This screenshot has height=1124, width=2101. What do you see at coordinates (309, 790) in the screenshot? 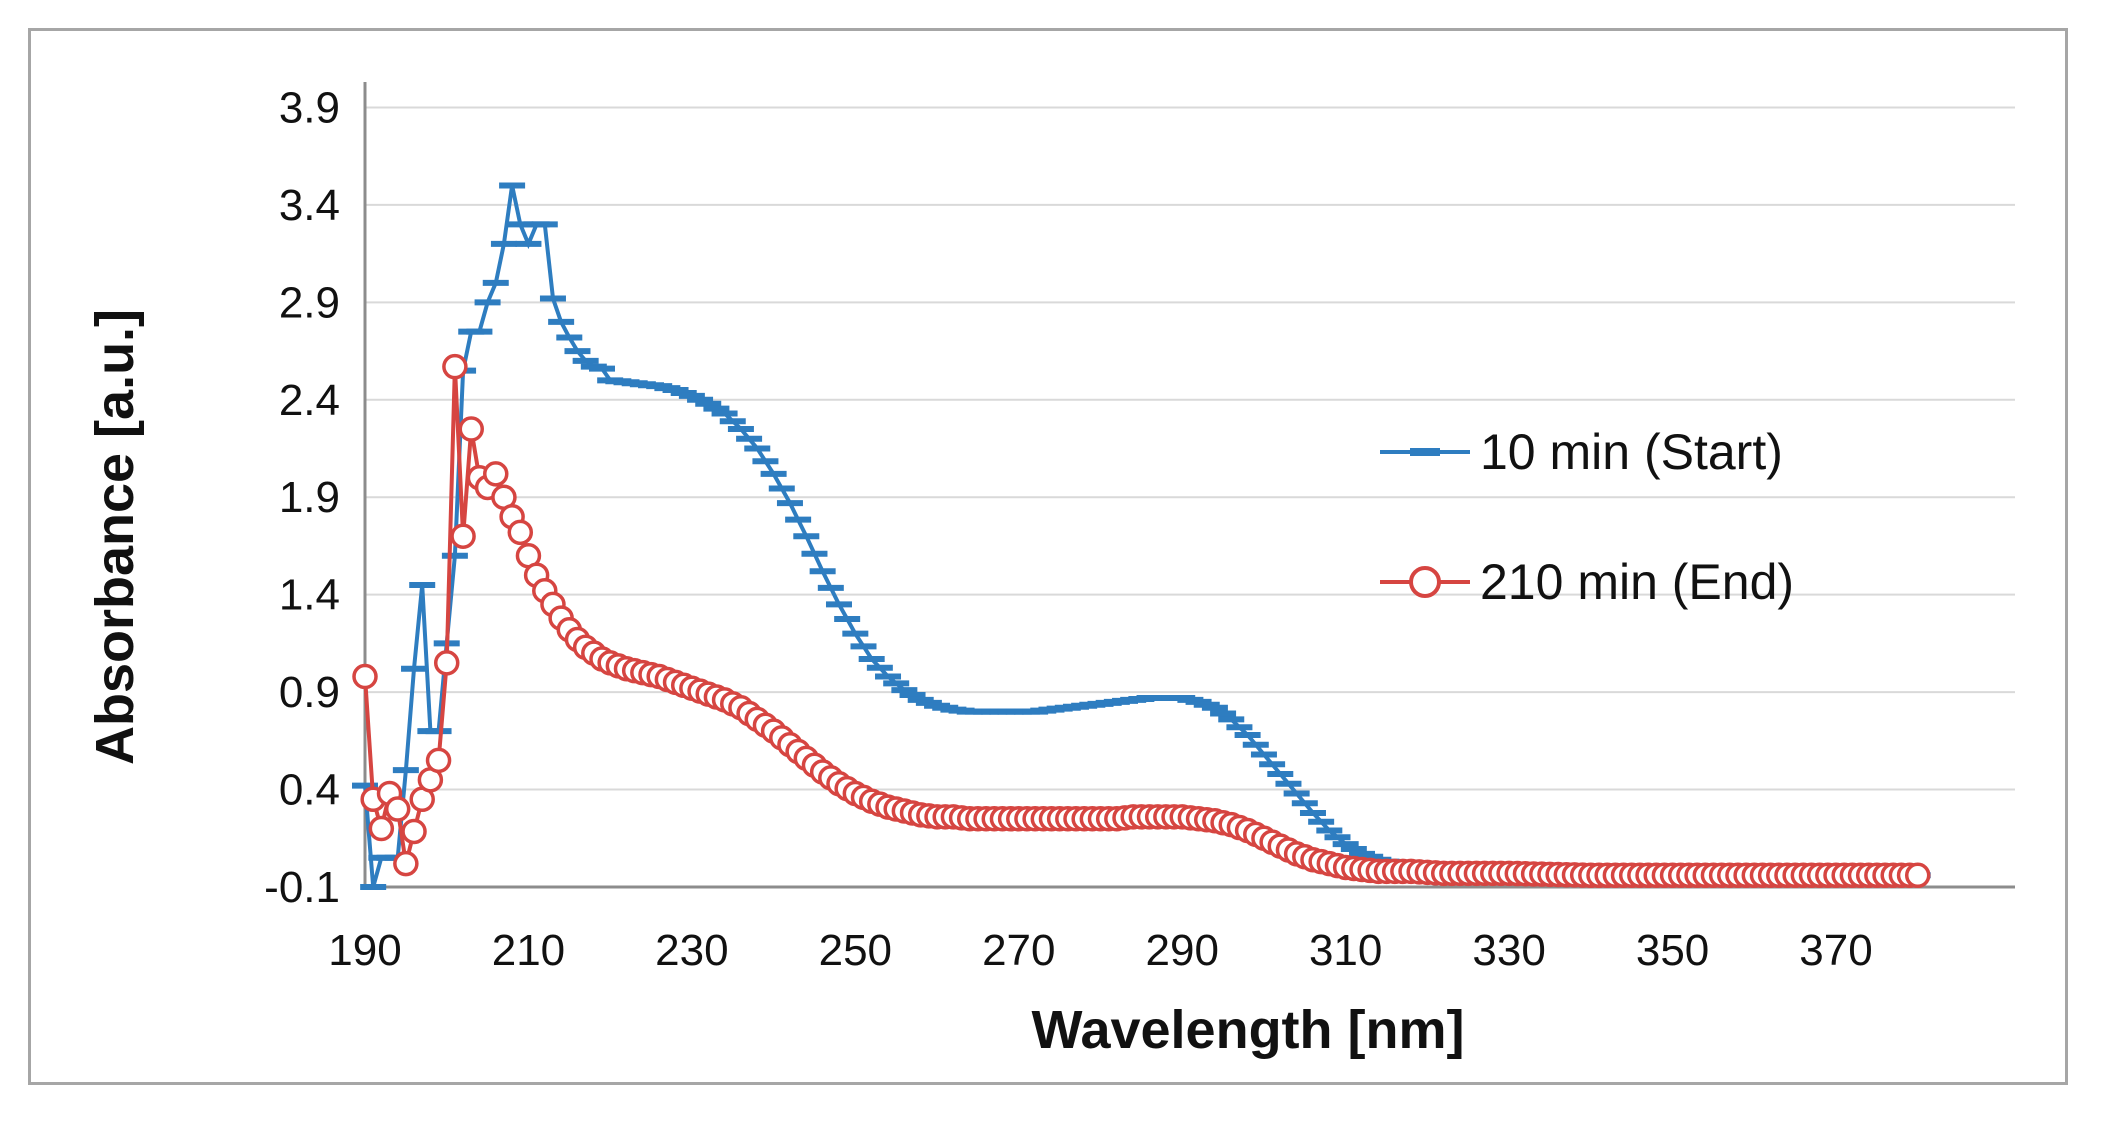
I see `y-tick-label: 0.4` at bounding box center [309, 790].